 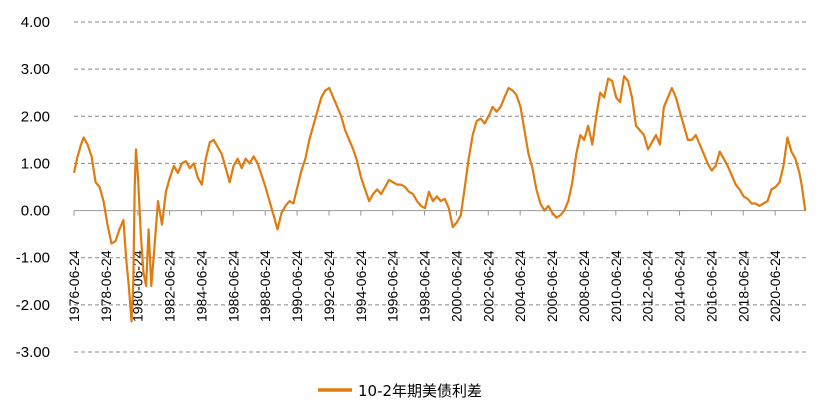 I want to click on y-tick-label: 3.00, so click(x=35, y=69).